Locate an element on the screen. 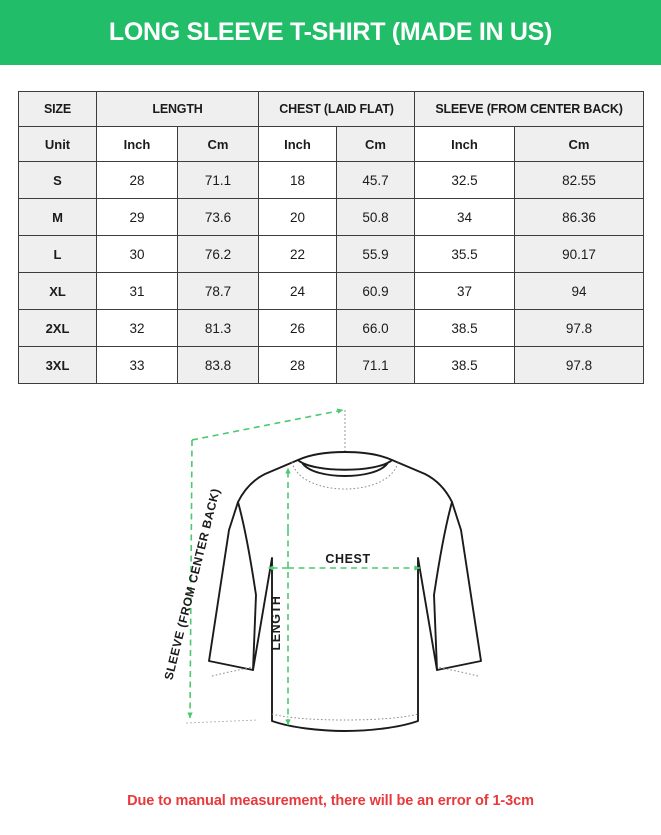 Image resolution: width=661 pixels, height=835 pixels. cell-size: XL is located at coordinates (57, 291).